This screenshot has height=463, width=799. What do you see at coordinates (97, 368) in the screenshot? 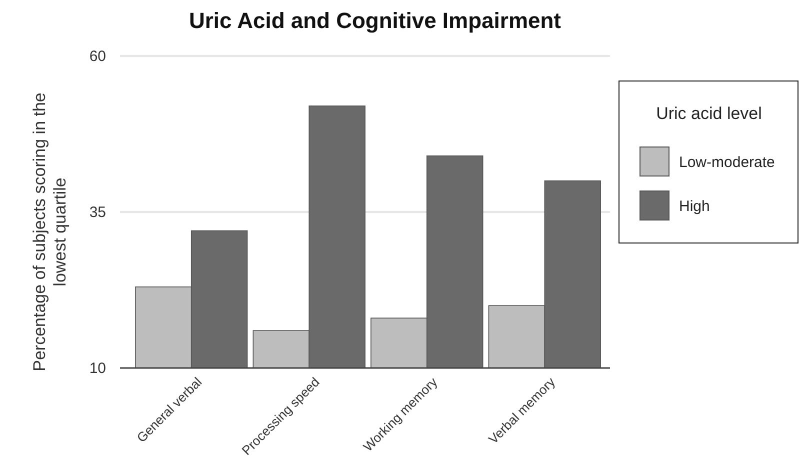
I see `y-tick-label: 10` at bounding box center [97, 368].